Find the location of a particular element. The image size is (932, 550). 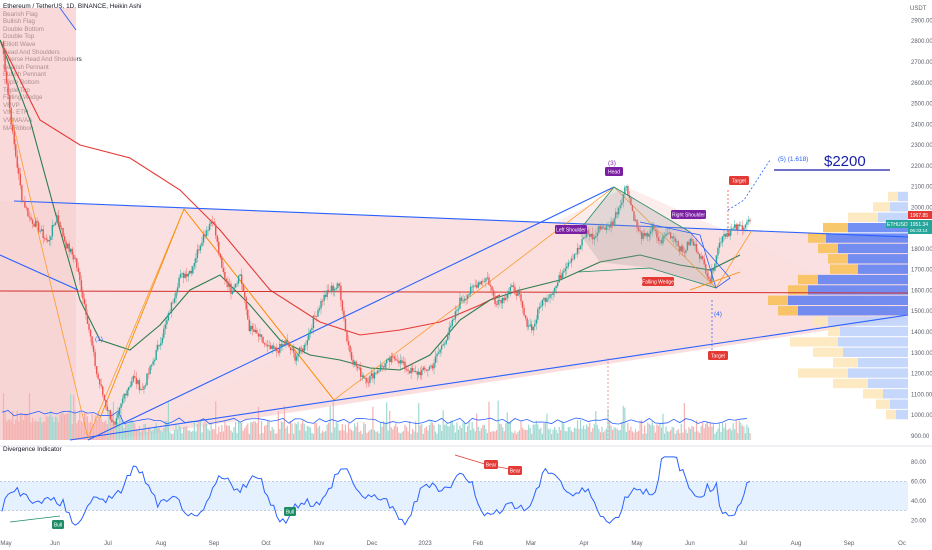

osc-tick-label: 80.00 is located at coordinates (919, 463).